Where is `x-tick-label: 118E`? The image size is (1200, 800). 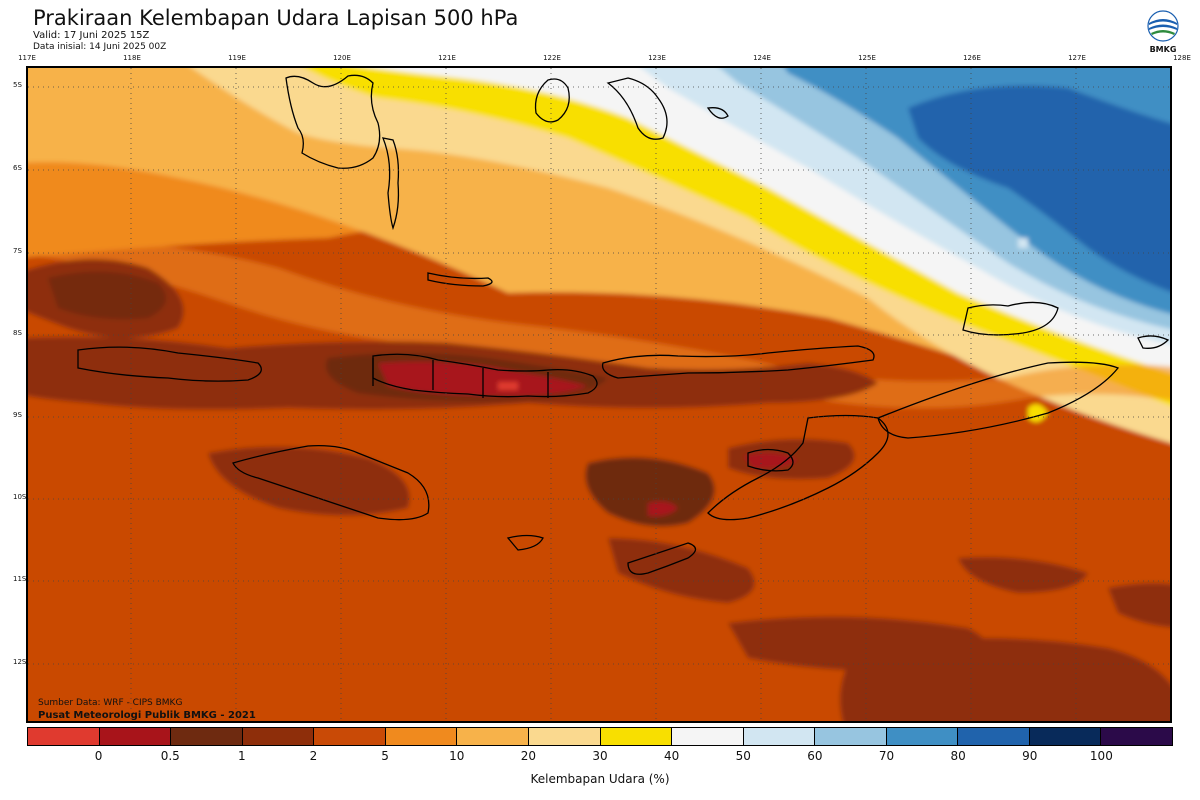
x-tick-label: 118E is located at coordinates (132, 58).